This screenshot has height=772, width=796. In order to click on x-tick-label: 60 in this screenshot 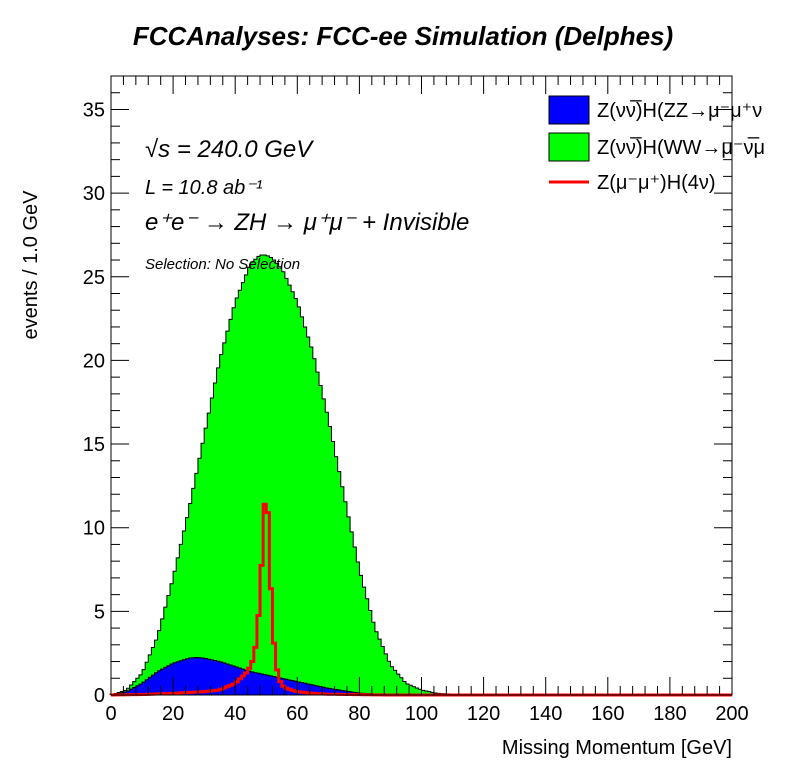, I will do `click(297, 714)`.